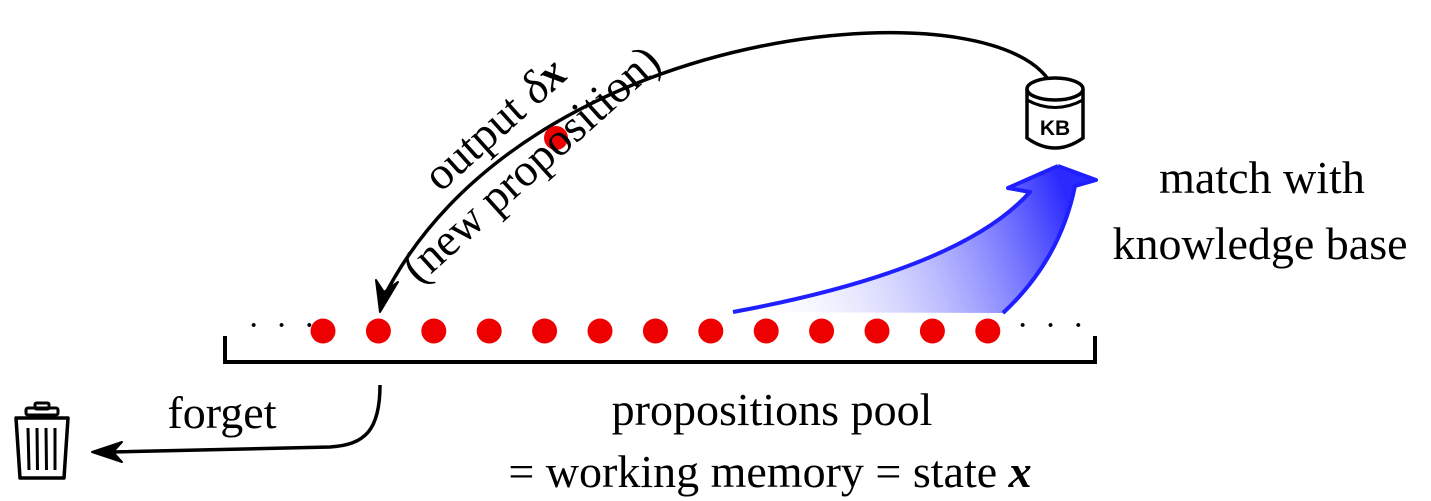 This screenshot has width=1431, height=501. I want to click on forget-curve, so click(246, 419).